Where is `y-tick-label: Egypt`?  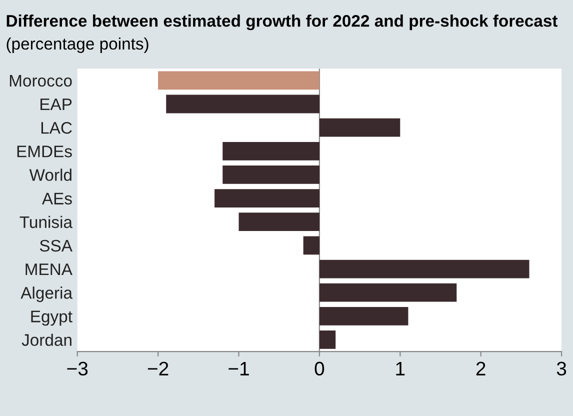 y-tick-label: Egypt is located at coordinates (51, 318).